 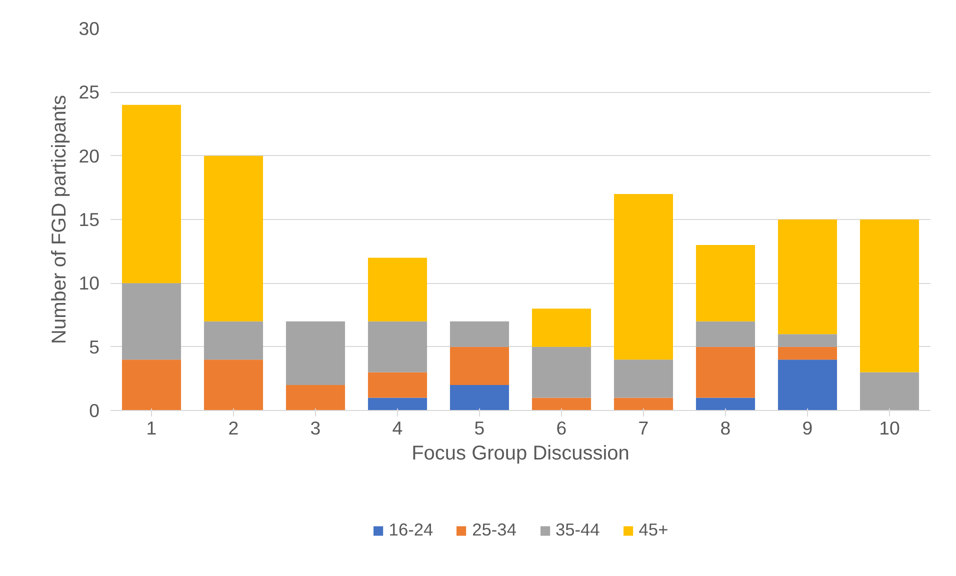 I want to click on y-tick-label: 15, so click(x=89, y=219).